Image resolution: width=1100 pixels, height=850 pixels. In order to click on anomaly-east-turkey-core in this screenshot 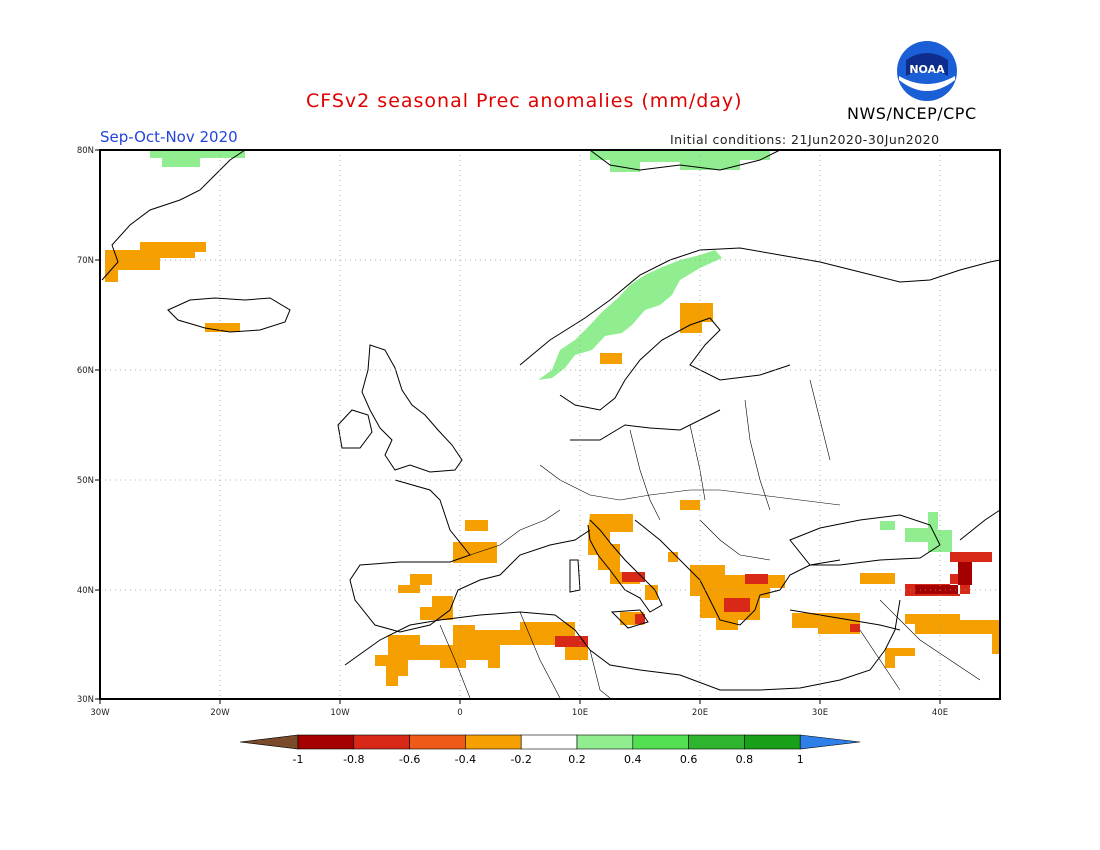, I will do `click(943, 578)`.